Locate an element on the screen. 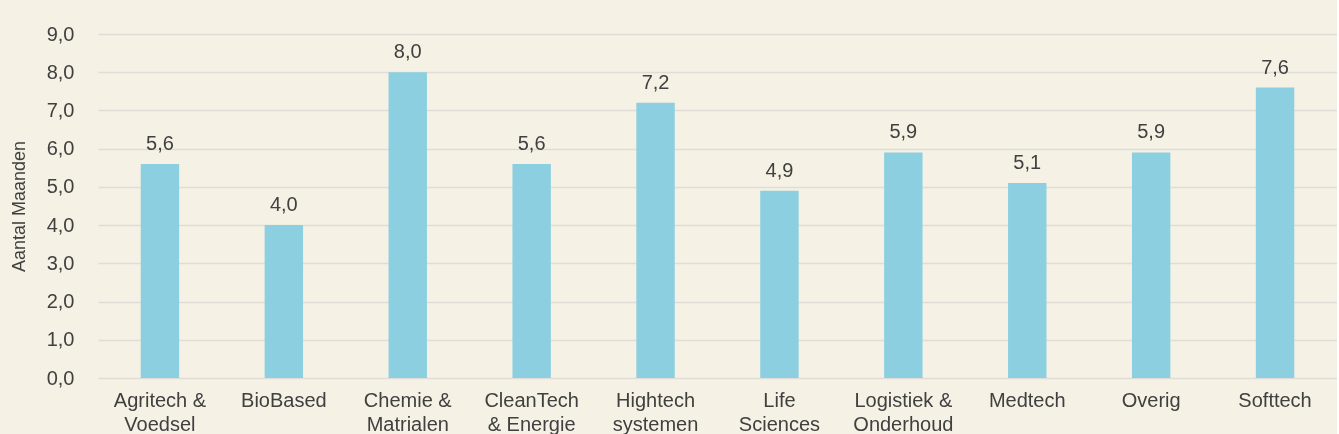 This screenshot has width=1339, height=434. y-axis-title: Aantal Maanden is located at coordinates (18, 206).